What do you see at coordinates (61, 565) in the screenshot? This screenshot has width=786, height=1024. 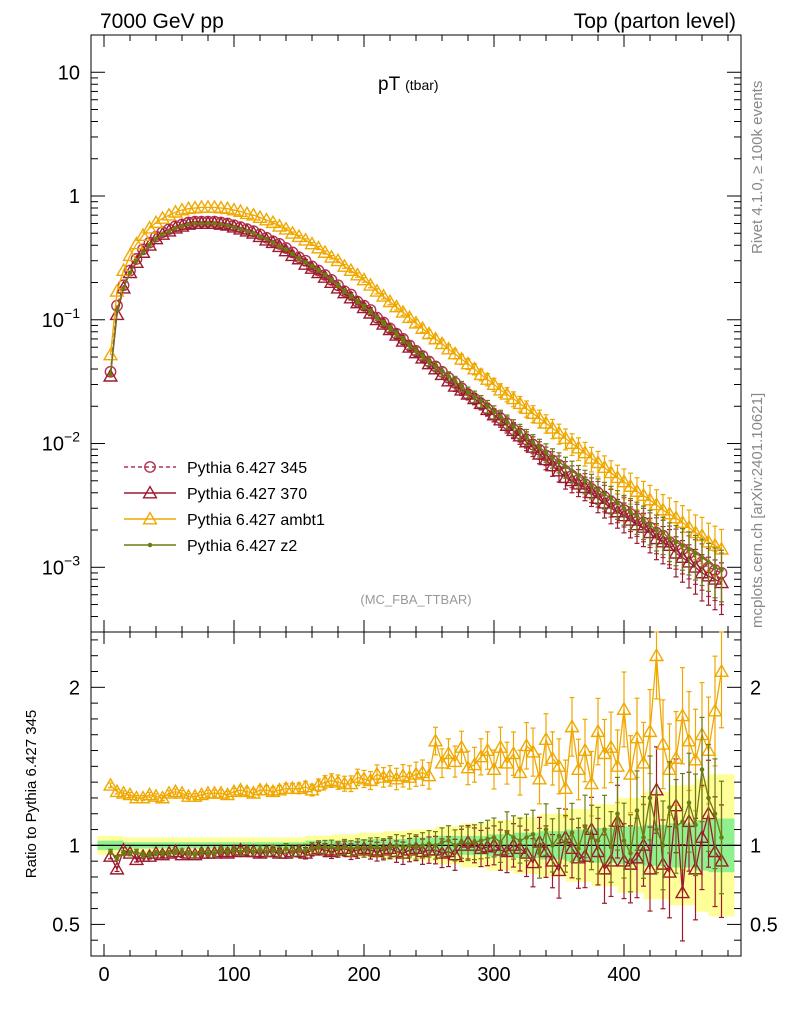 I see `y-tick-label: 10−3` at bounding box center [61, 565].